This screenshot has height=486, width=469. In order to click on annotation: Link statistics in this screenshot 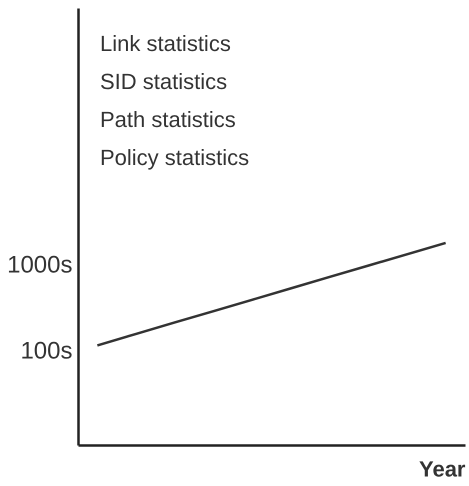, I will do `click(165, 43)`.